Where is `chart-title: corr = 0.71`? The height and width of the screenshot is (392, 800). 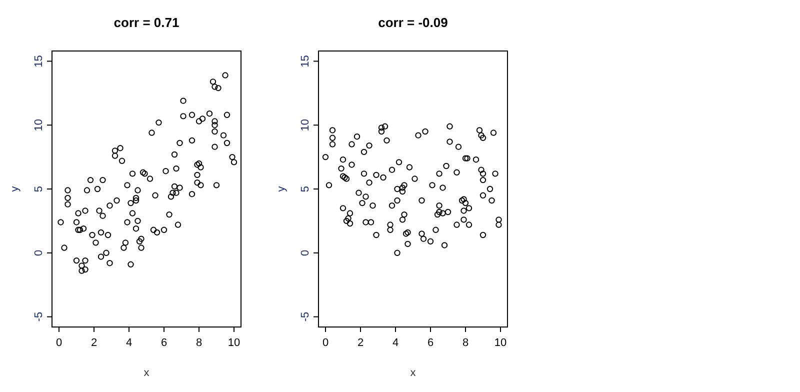 chart-title: corr = 0.71 is located at coordinates (147, 22).